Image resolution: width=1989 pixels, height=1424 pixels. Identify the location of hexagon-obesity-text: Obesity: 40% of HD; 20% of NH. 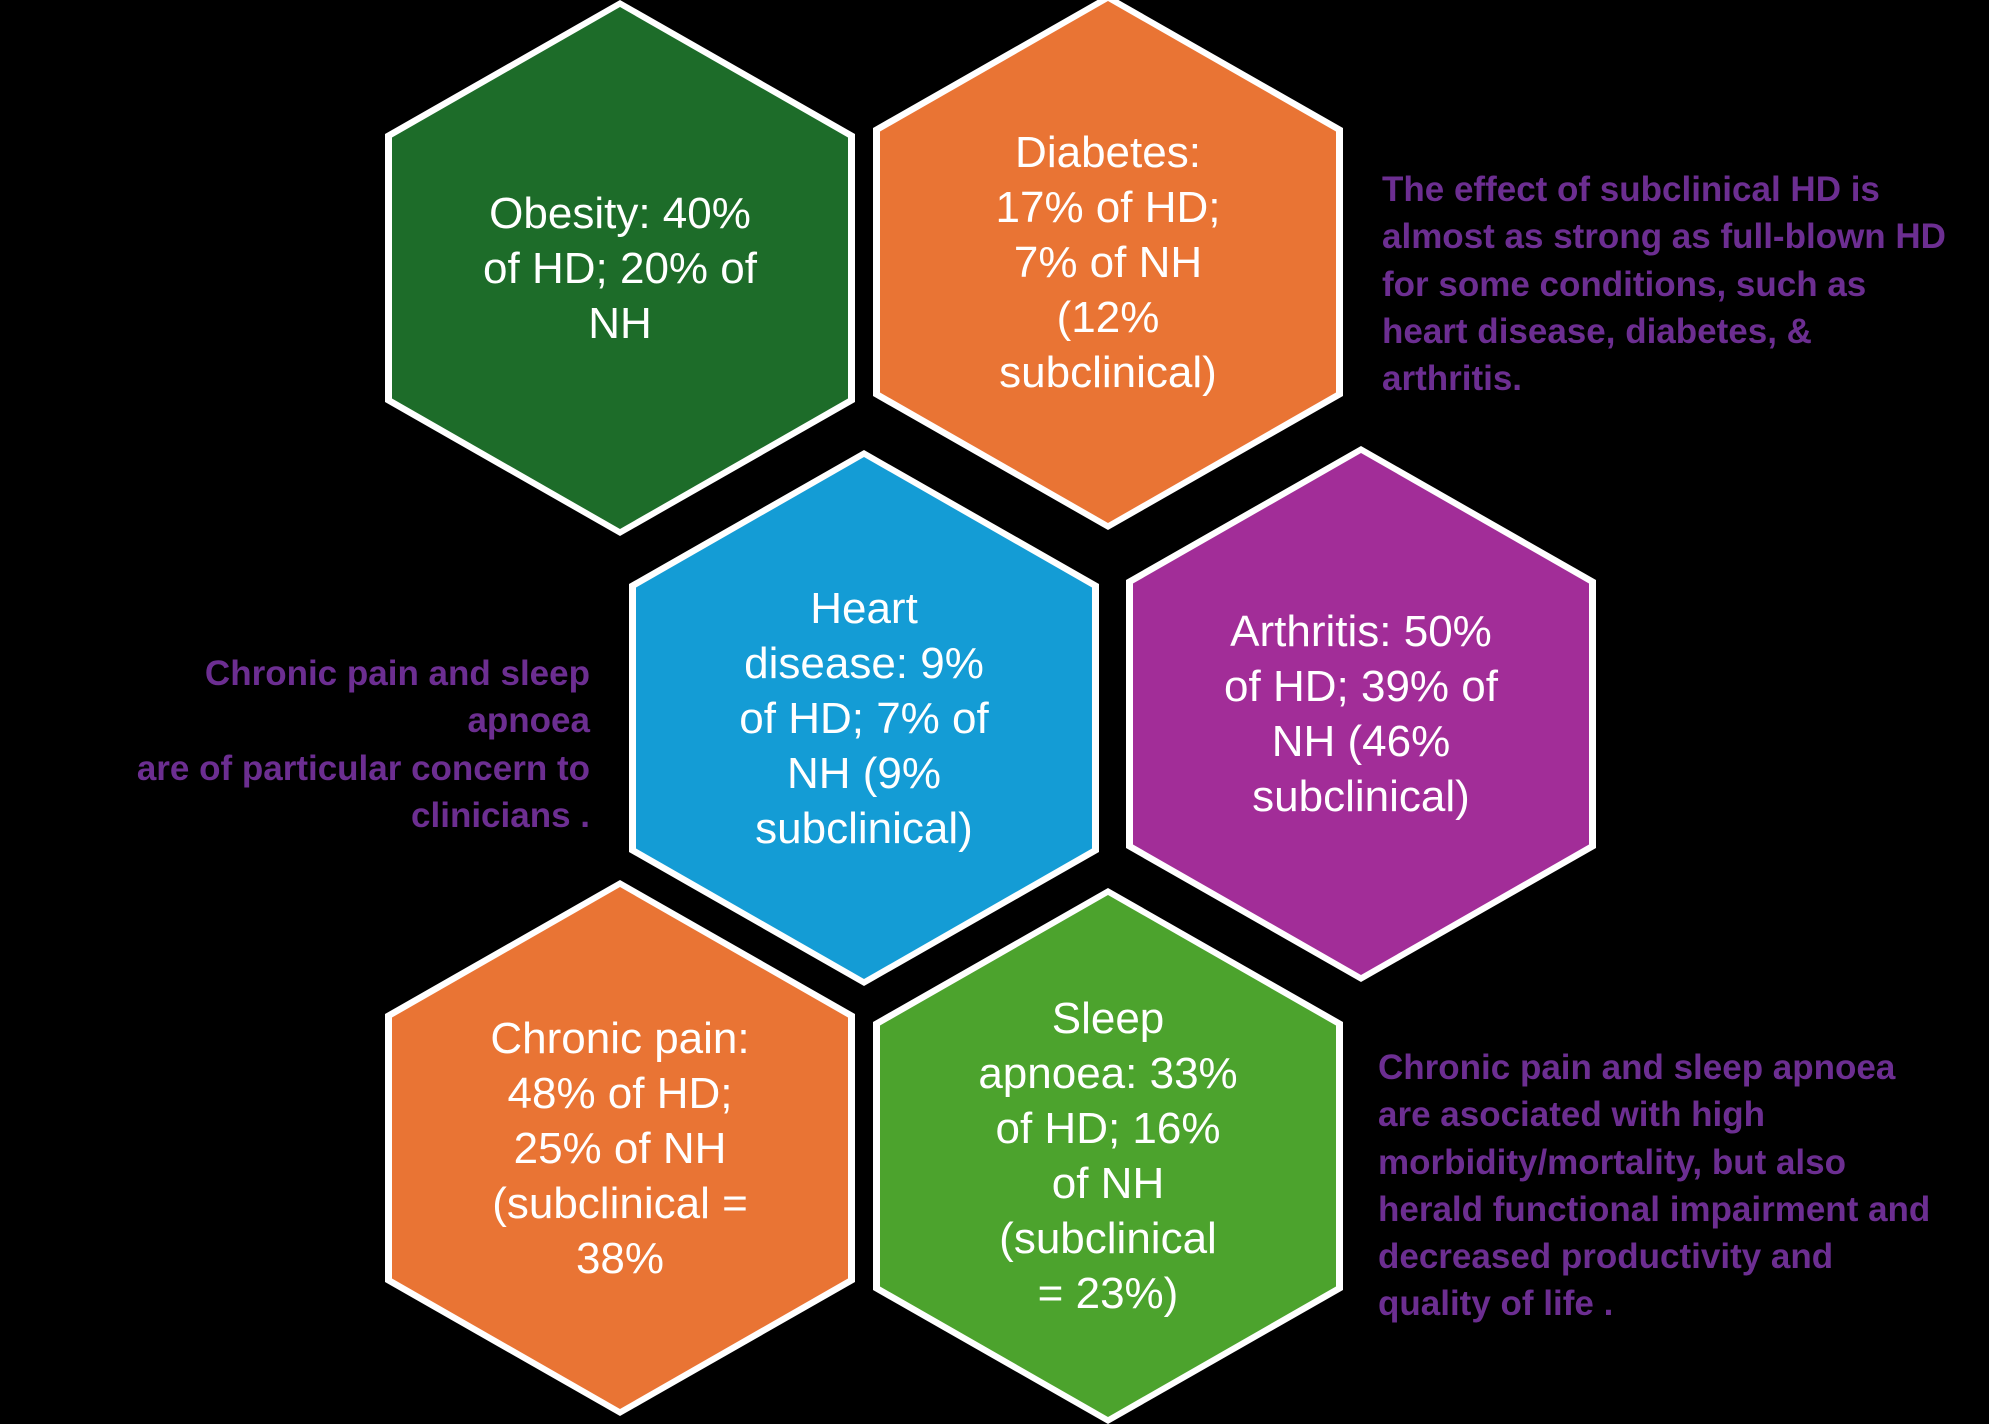
(620, 268).